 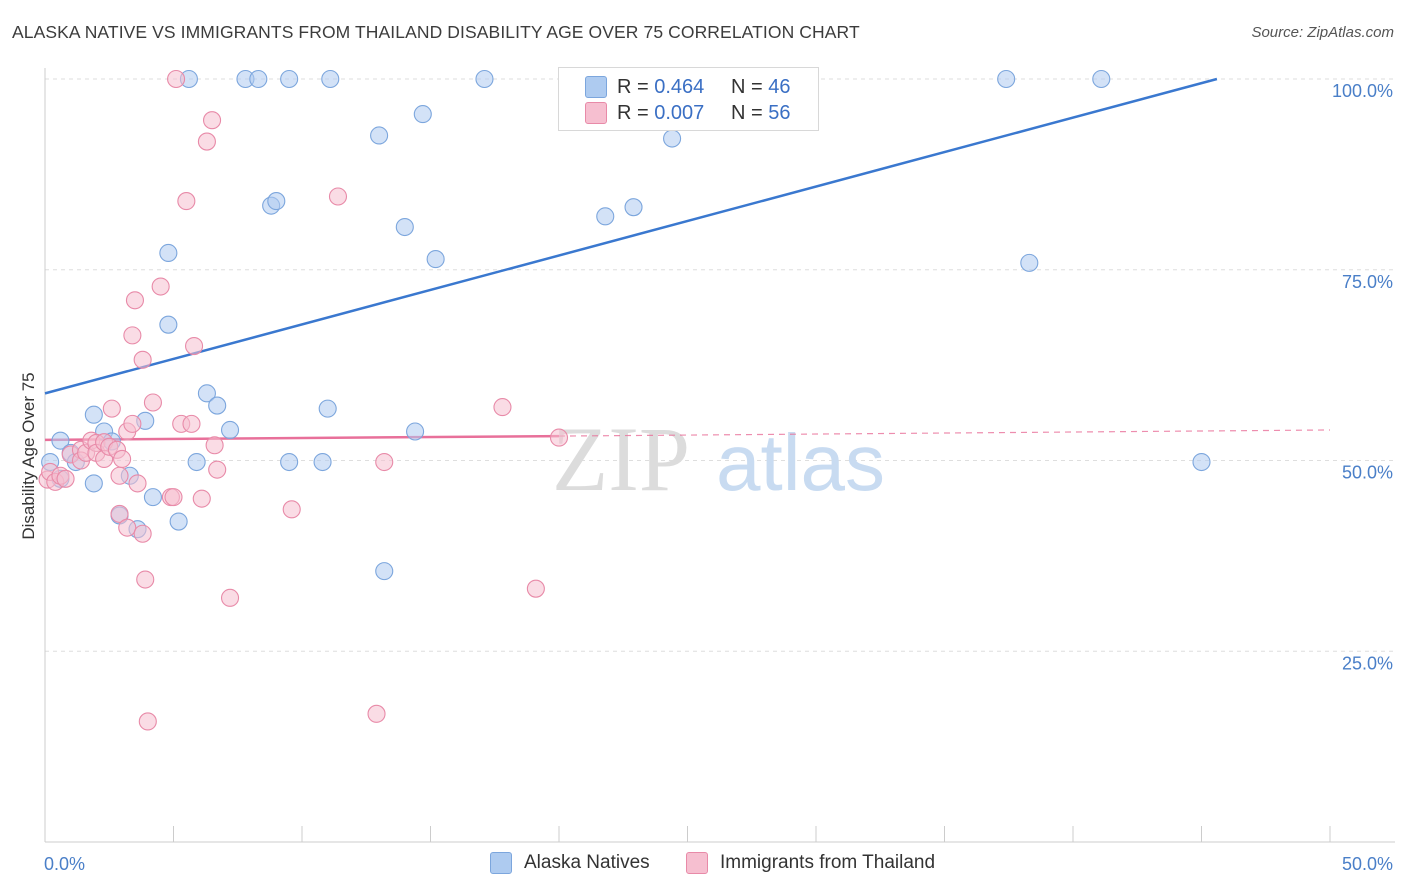 What do you see at coordinates (828, 862) in the screenshot?
I see `bottom-legend-label-thailand: Immigrants from Thailand` at bounding box center [828, 862].